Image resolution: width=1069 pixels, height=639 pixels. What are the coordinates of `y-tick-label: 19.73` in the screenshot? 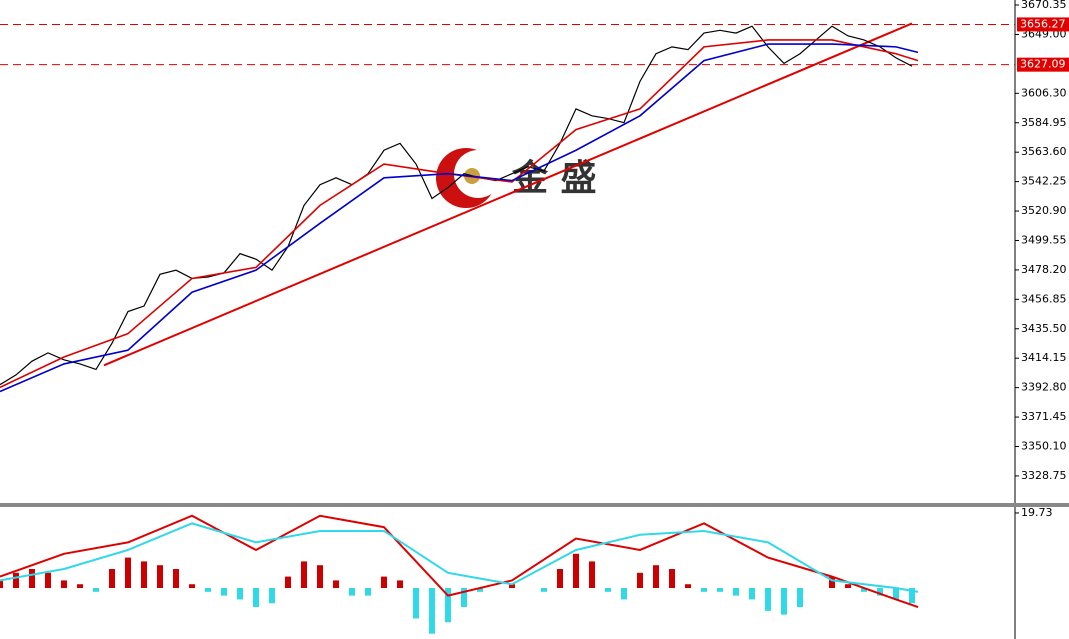 It's located at (1037, 512).